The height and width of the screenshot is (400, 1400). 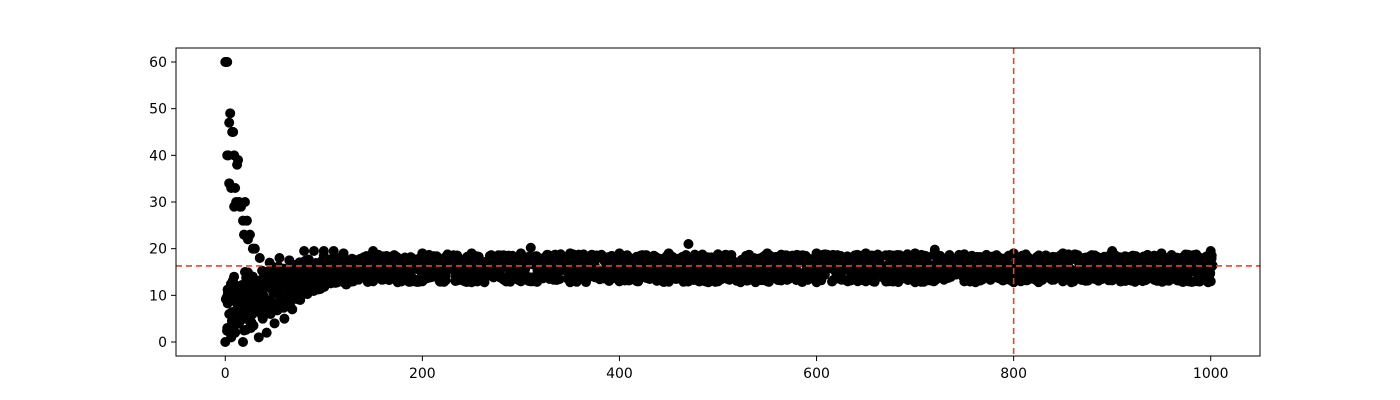 I want to click on x-tick-label: 1000, so click(x=1211, y=374).